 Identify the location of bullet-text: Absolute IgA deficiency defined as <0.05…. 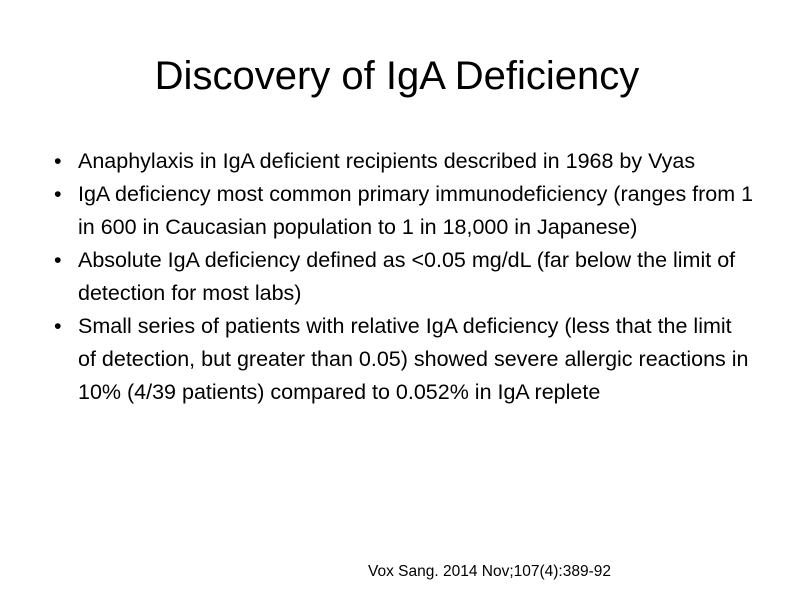
(407, 276).